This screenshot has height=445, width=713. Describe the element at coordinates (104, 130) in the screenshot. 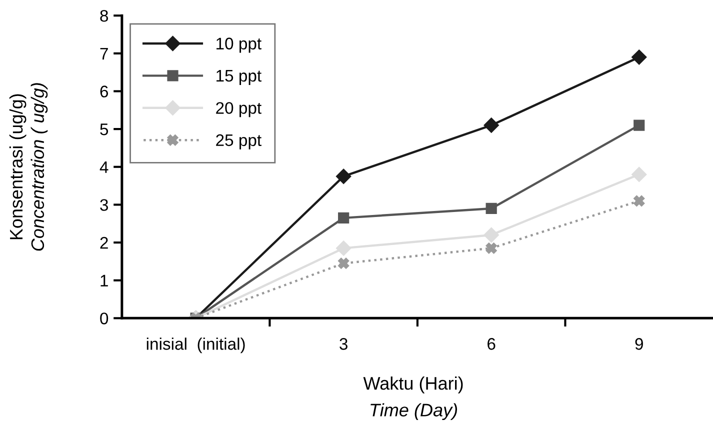

I see `y-tick-label: 5` at that location.